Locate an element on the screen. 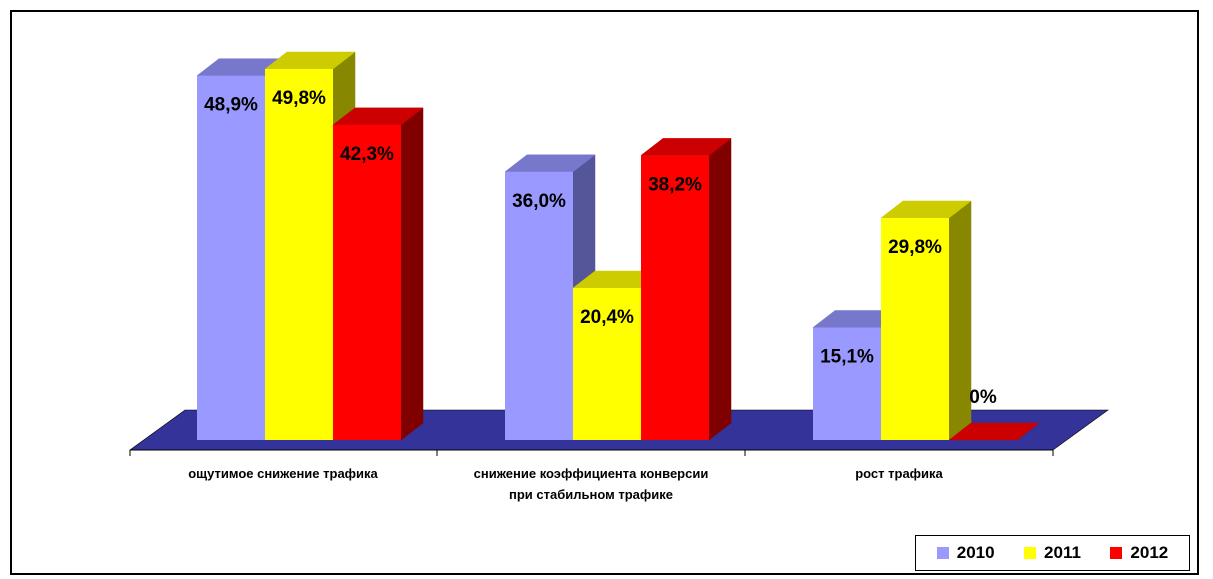 The image size is (1213, 579). data-label-2011-2: 29,8% is located at coordinates (915, 247).